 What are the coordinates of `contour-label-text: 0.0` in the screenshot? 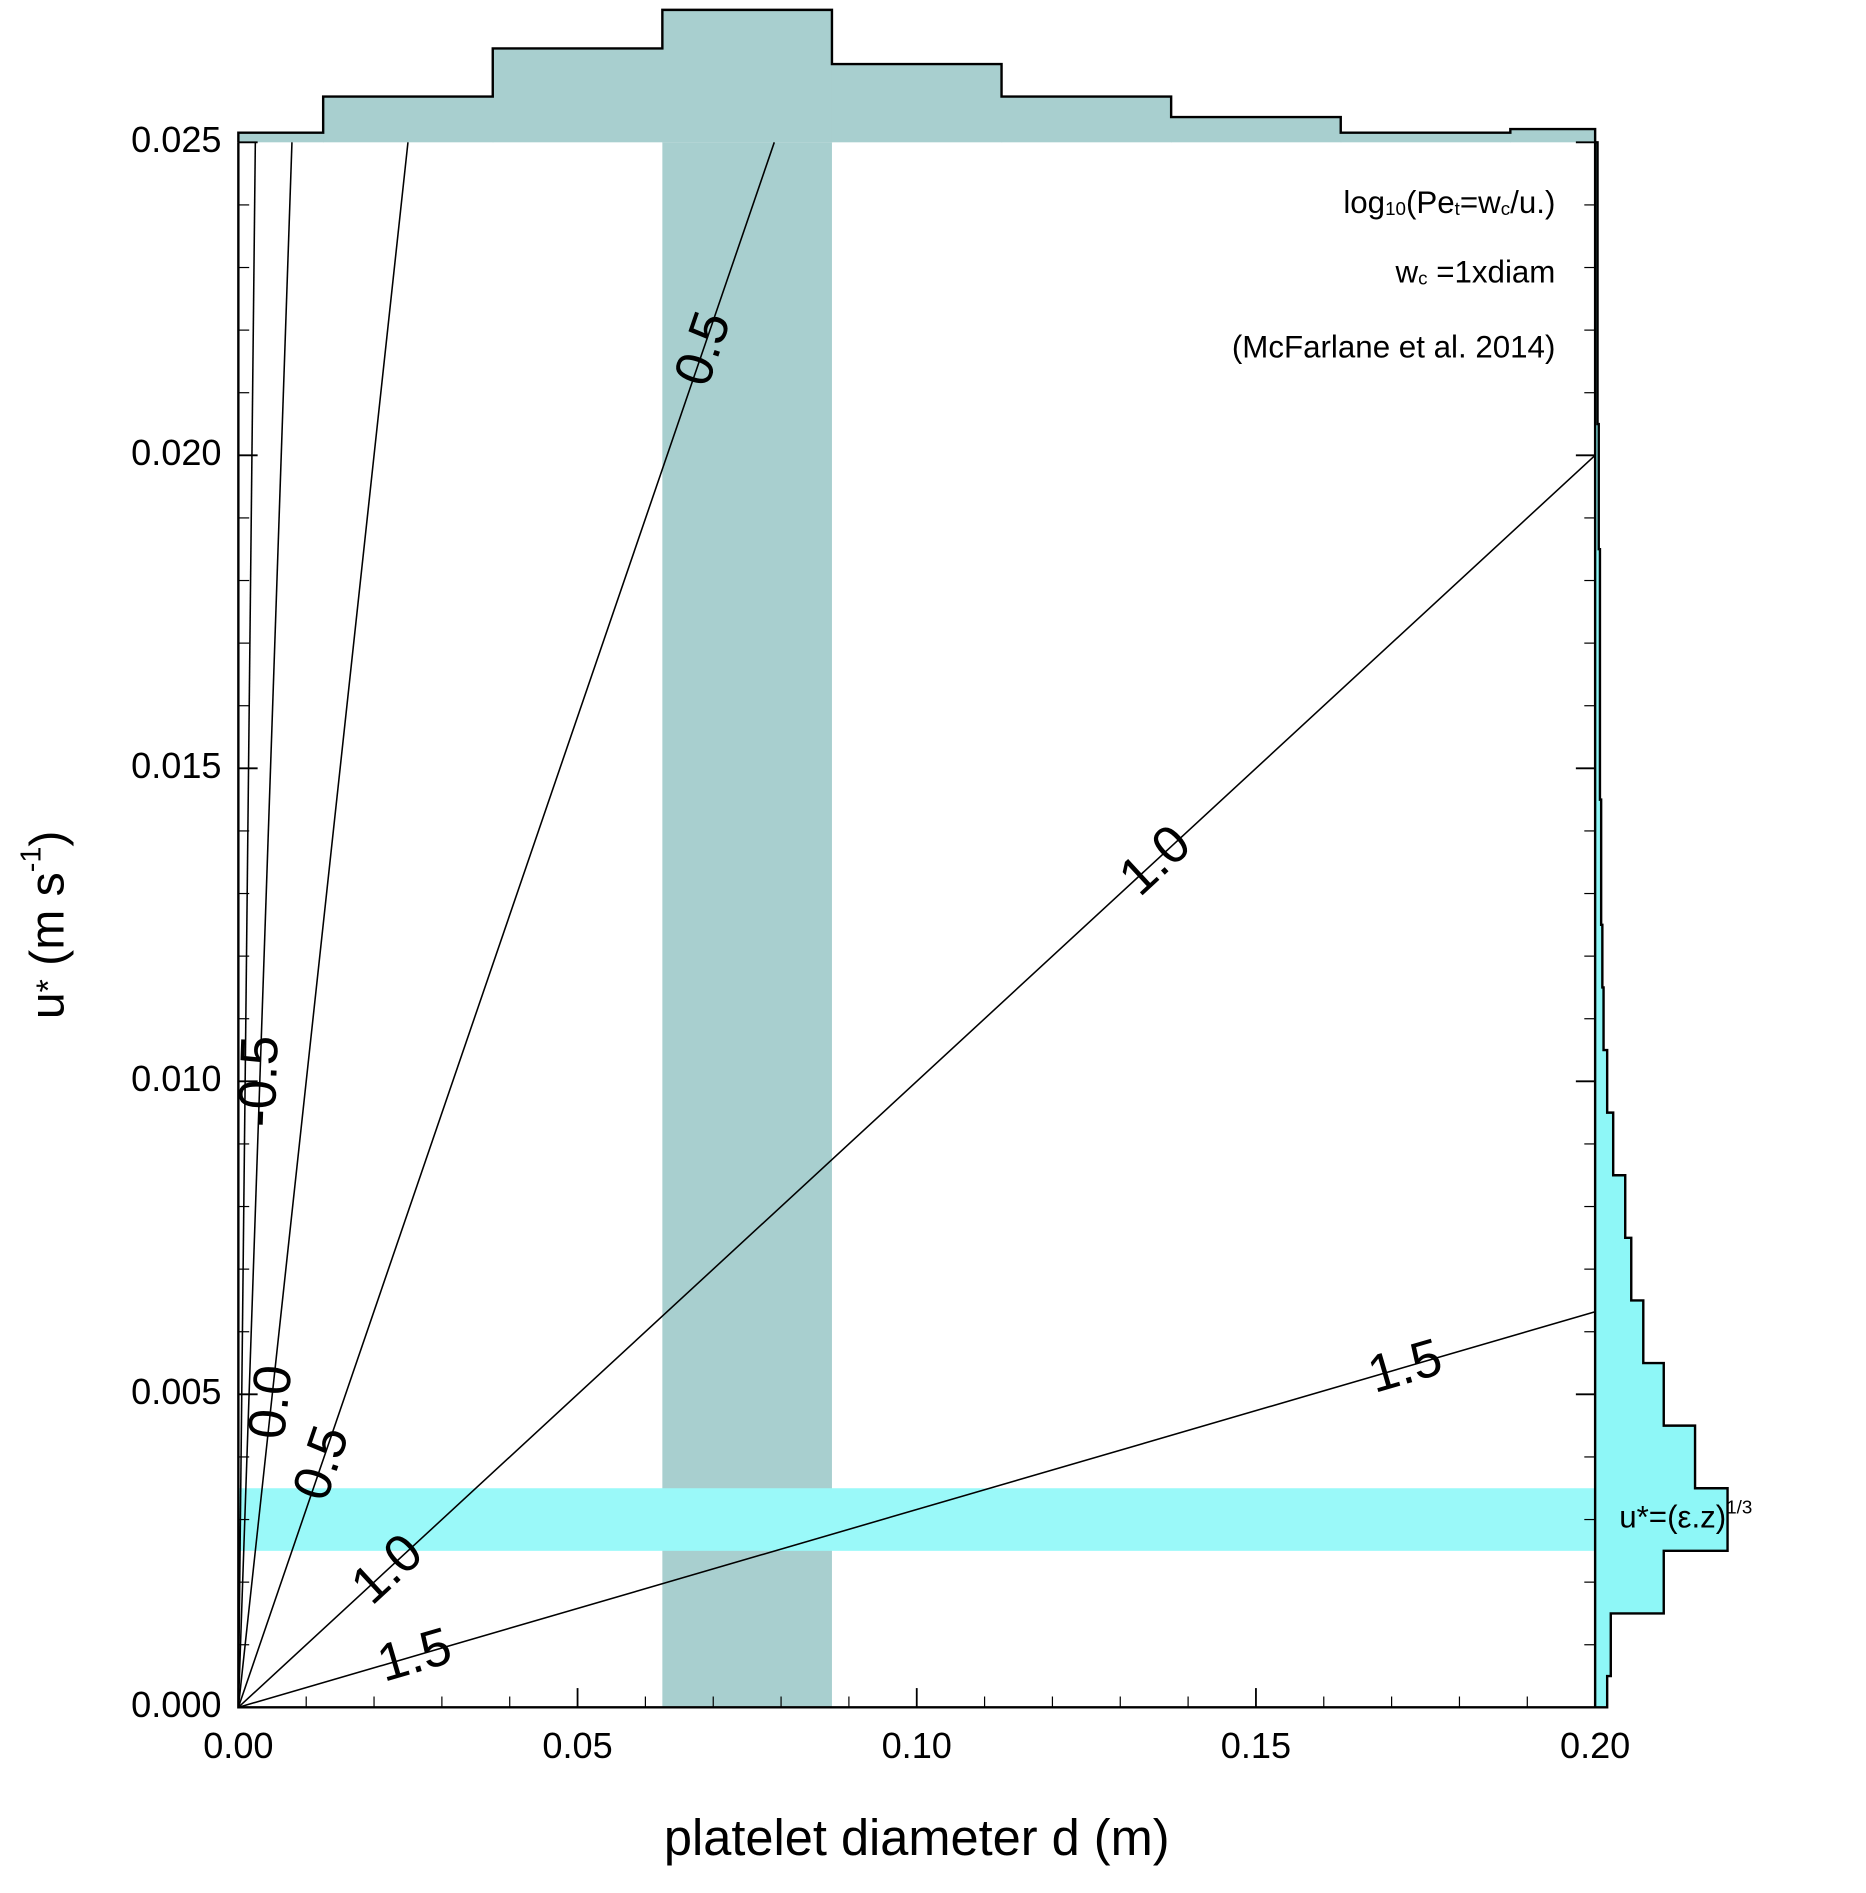 It's located at (270, 1402).